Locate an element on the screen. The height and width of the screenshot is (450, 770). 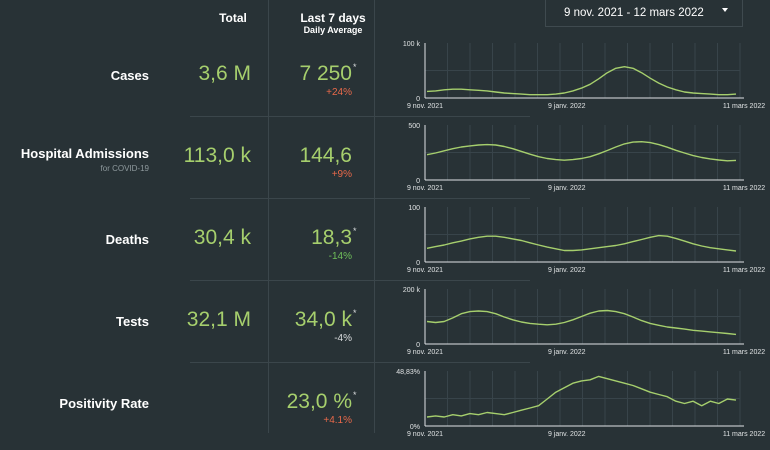
change-percent: -4% is located at coordinates (343, 338).